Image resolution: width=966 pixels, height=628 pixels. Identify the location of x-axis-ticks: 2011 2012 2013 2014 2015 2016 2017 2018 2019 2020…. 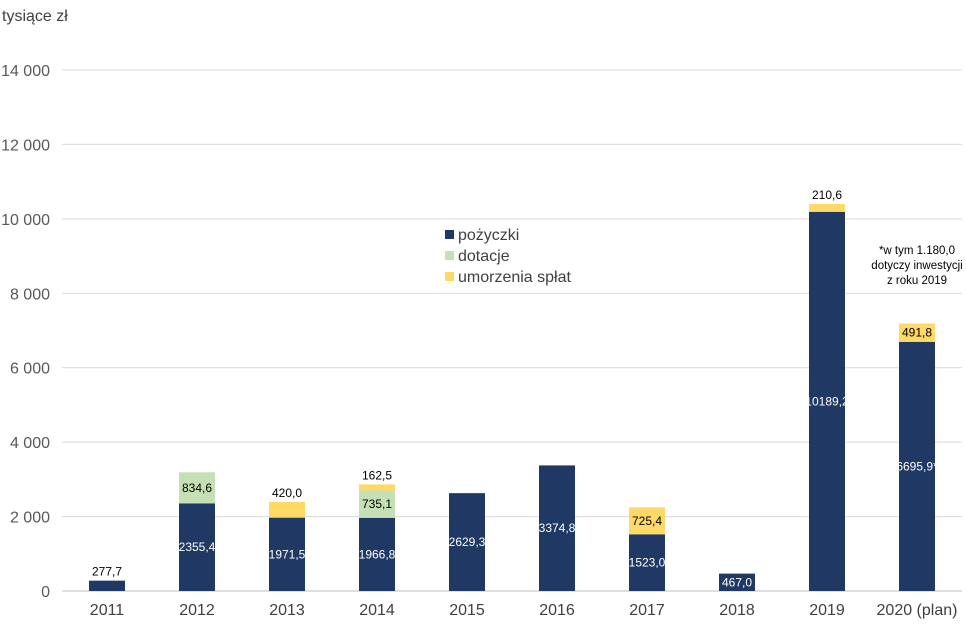
(524, 610).